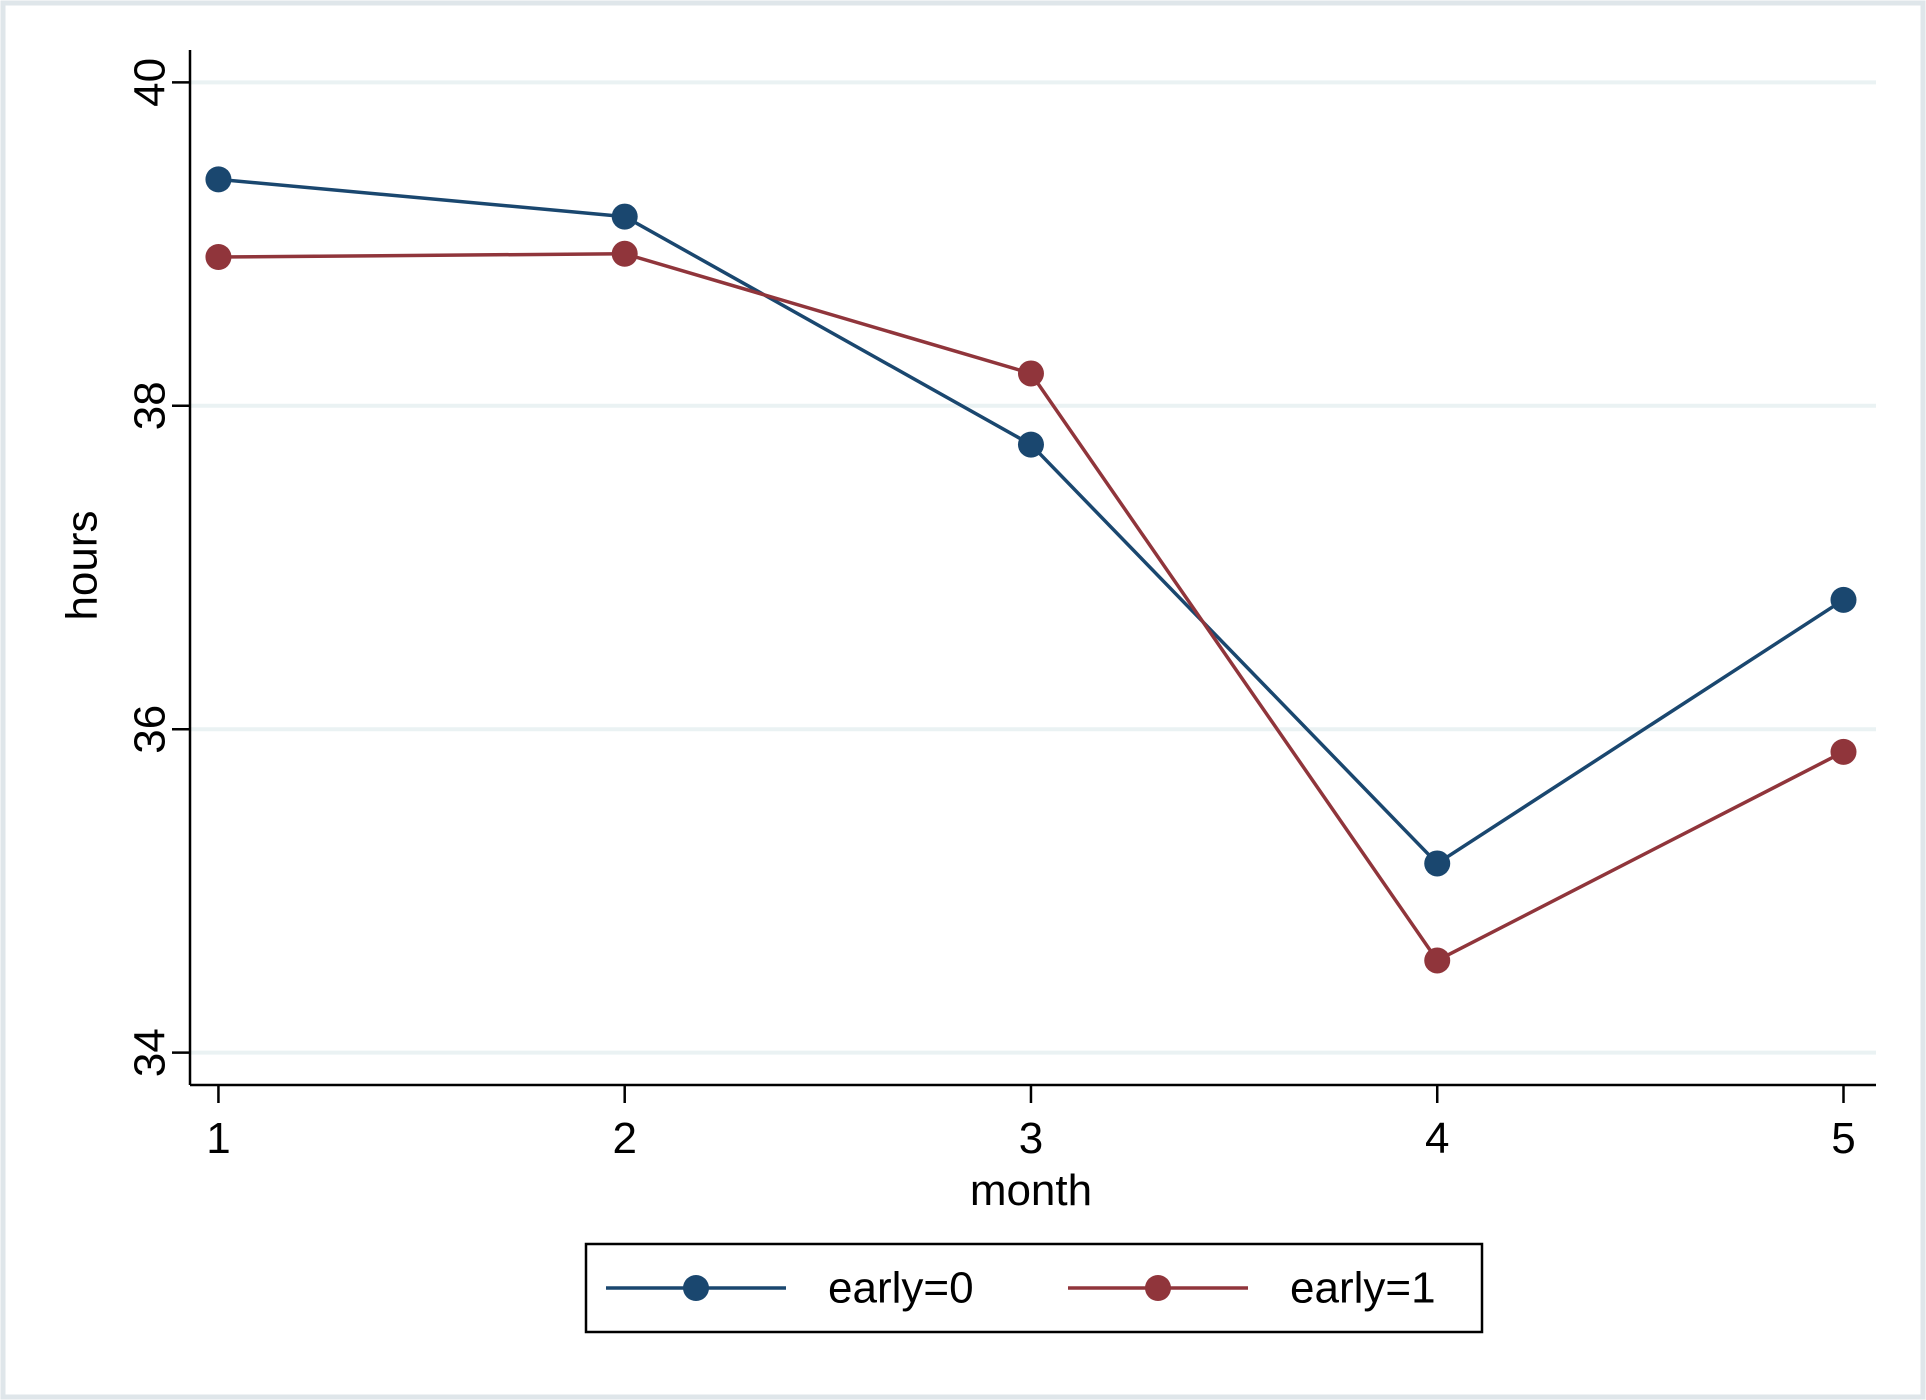 The width and height of the screenshot is (1926, 1400). Describe the element at coordinates (82, 565) in the screenshot. I see `y-axis-title: hours` at that location.